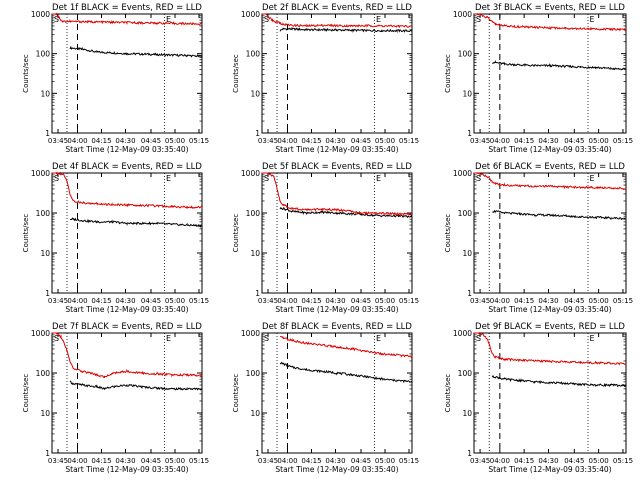  What do you see at coordinates (337, 327) in the screenshot?
I see `chart-title: Det 8f BLACK = Events, RED = LLD` at bounding box center [337, 327].